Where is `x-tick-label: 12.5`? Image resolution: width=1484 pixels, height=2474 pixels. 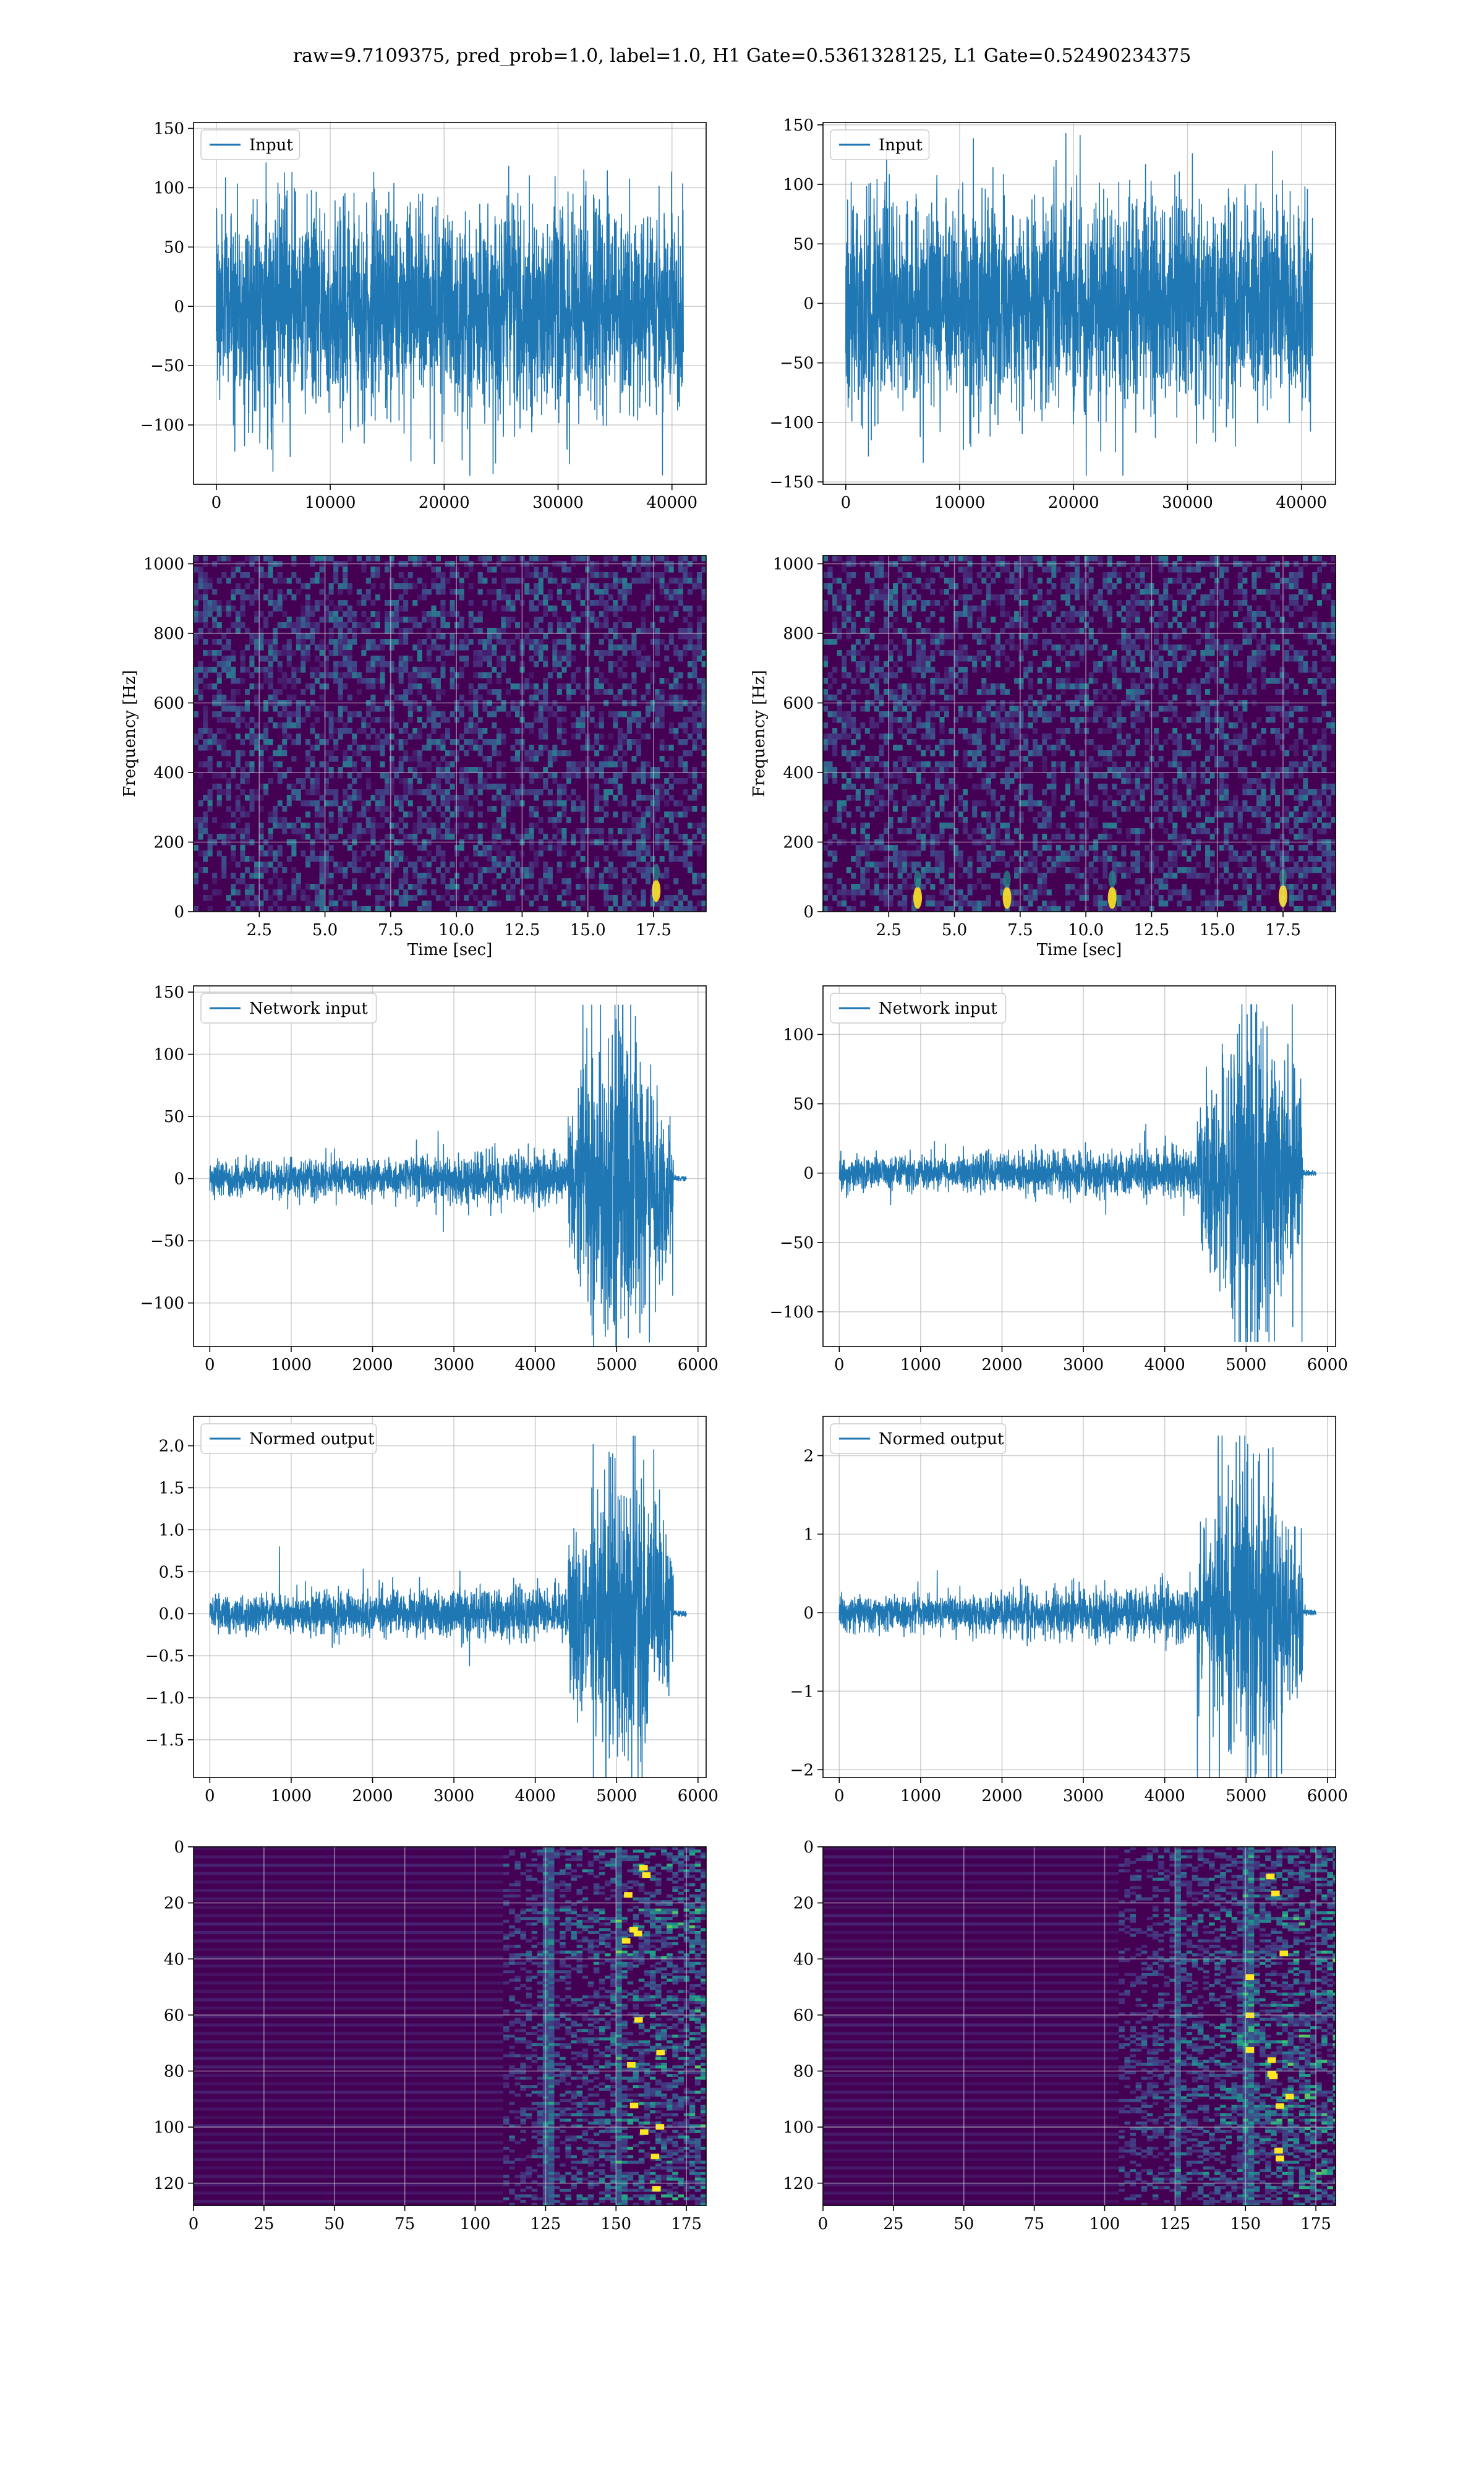
x-tick-label: 12.5 is located at coordinates (522, 930).